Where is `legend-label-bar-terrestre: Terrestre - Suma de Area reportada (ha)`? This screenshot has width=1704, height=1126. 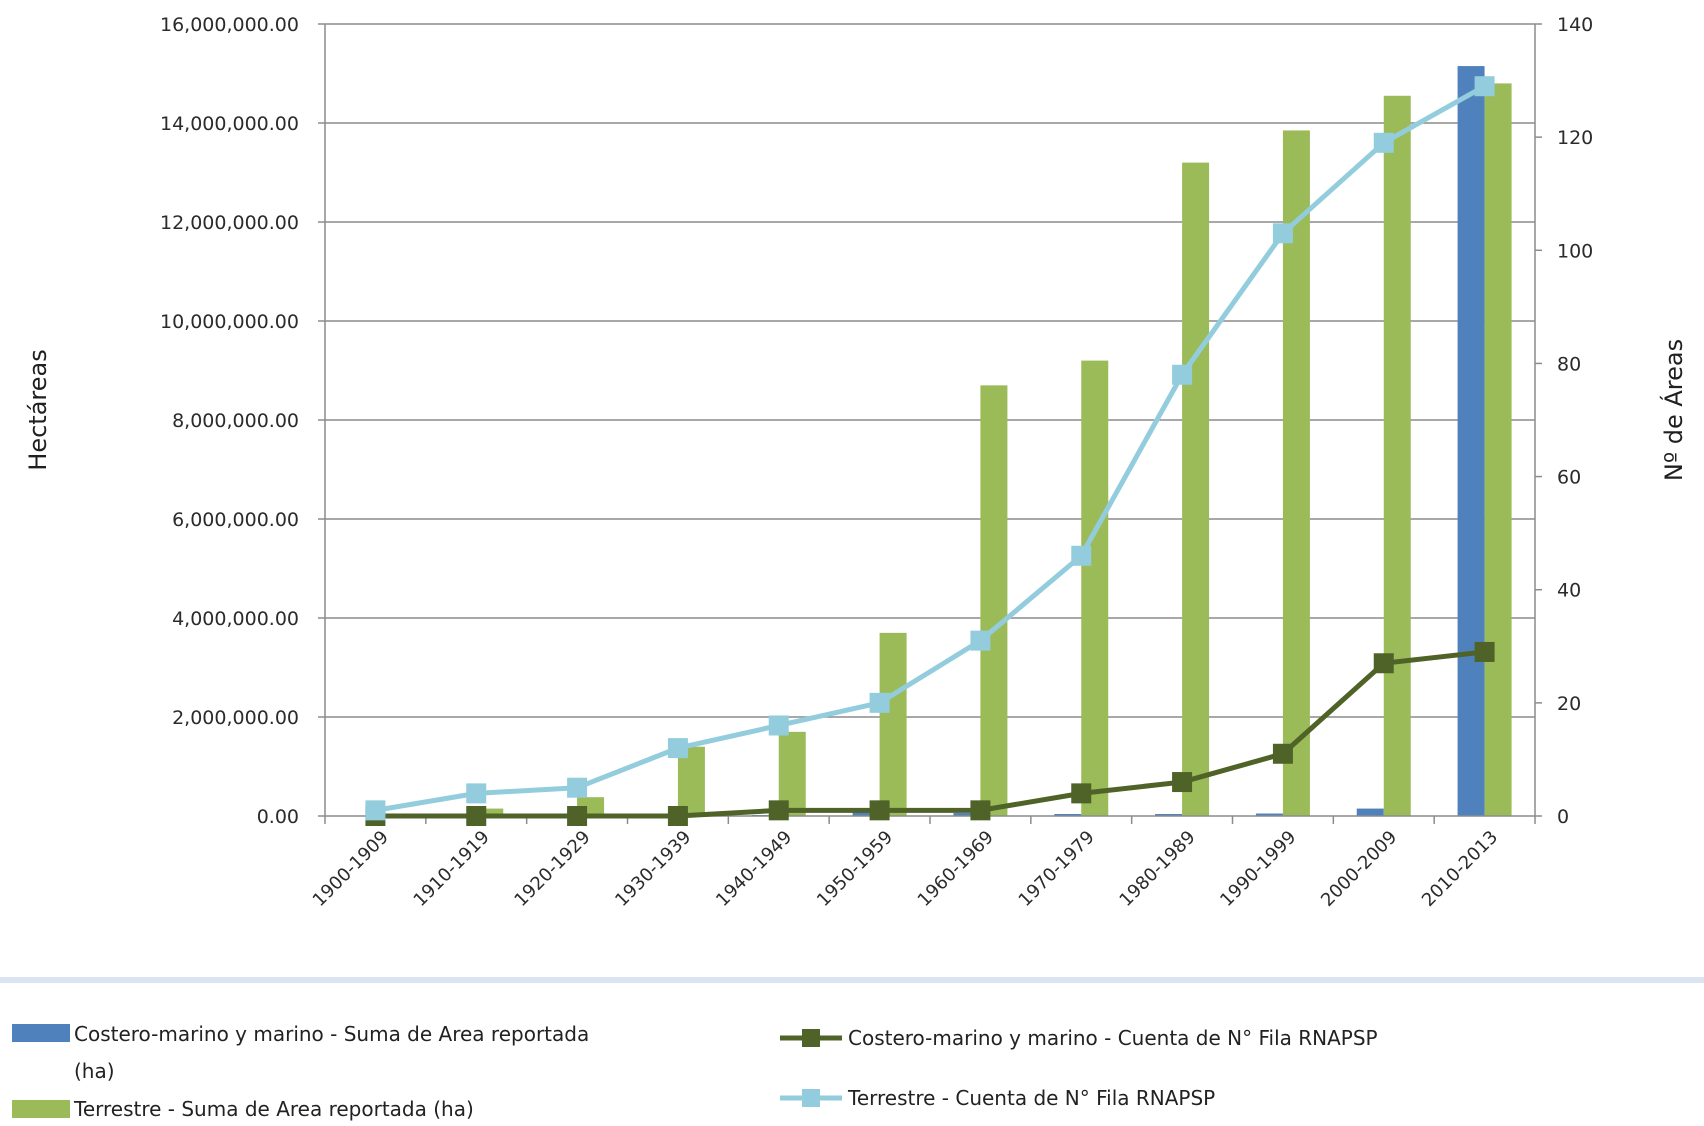 legend-label-bar-terrestre: Terrestre - Suma de Area reportada (ha) is located at coordinates (273, 1109).